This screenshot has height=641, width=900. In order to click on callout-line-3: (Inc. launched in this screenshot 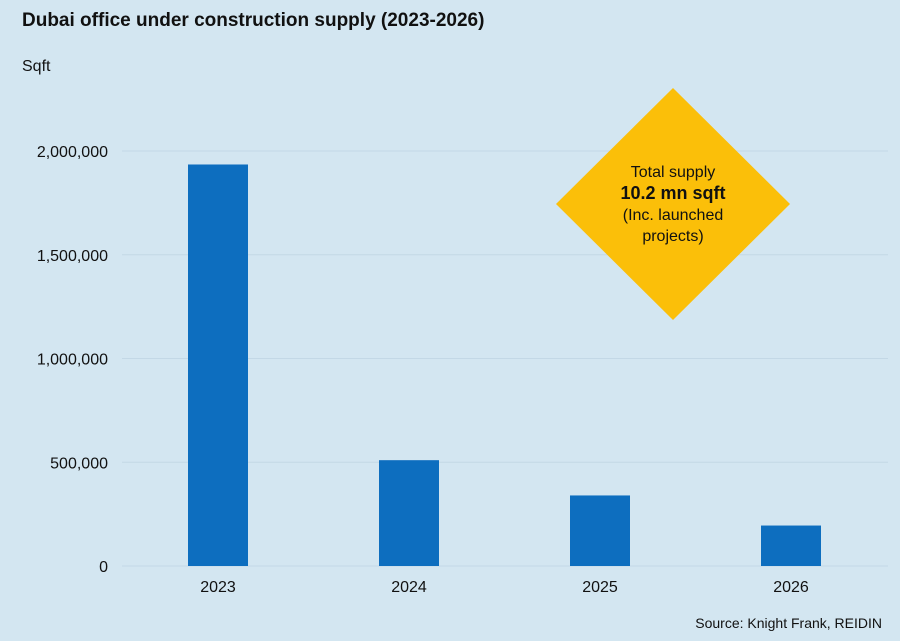, I will do `click(673, 215)`.